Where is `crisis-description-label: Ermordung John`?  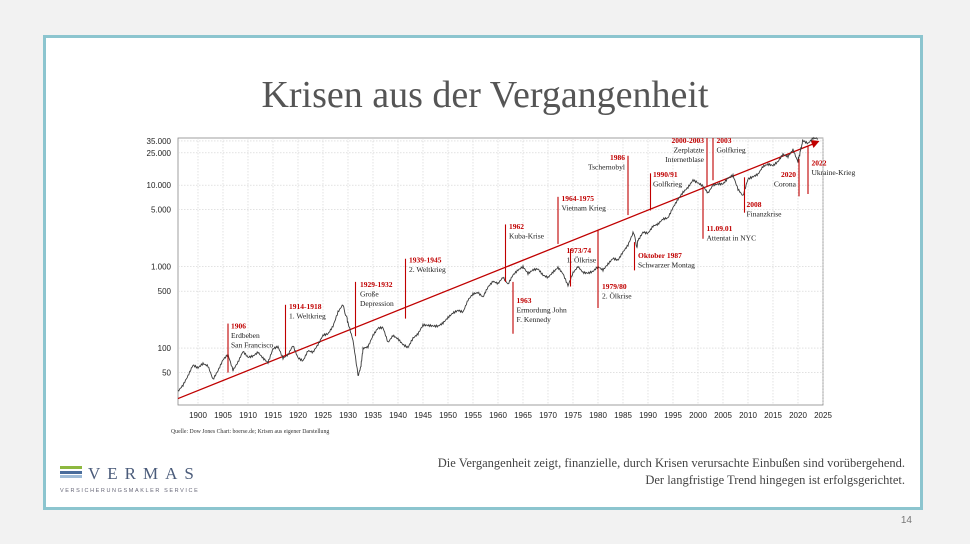
crisis-description-label: Ermordung John is located at coordinates (542, 309).